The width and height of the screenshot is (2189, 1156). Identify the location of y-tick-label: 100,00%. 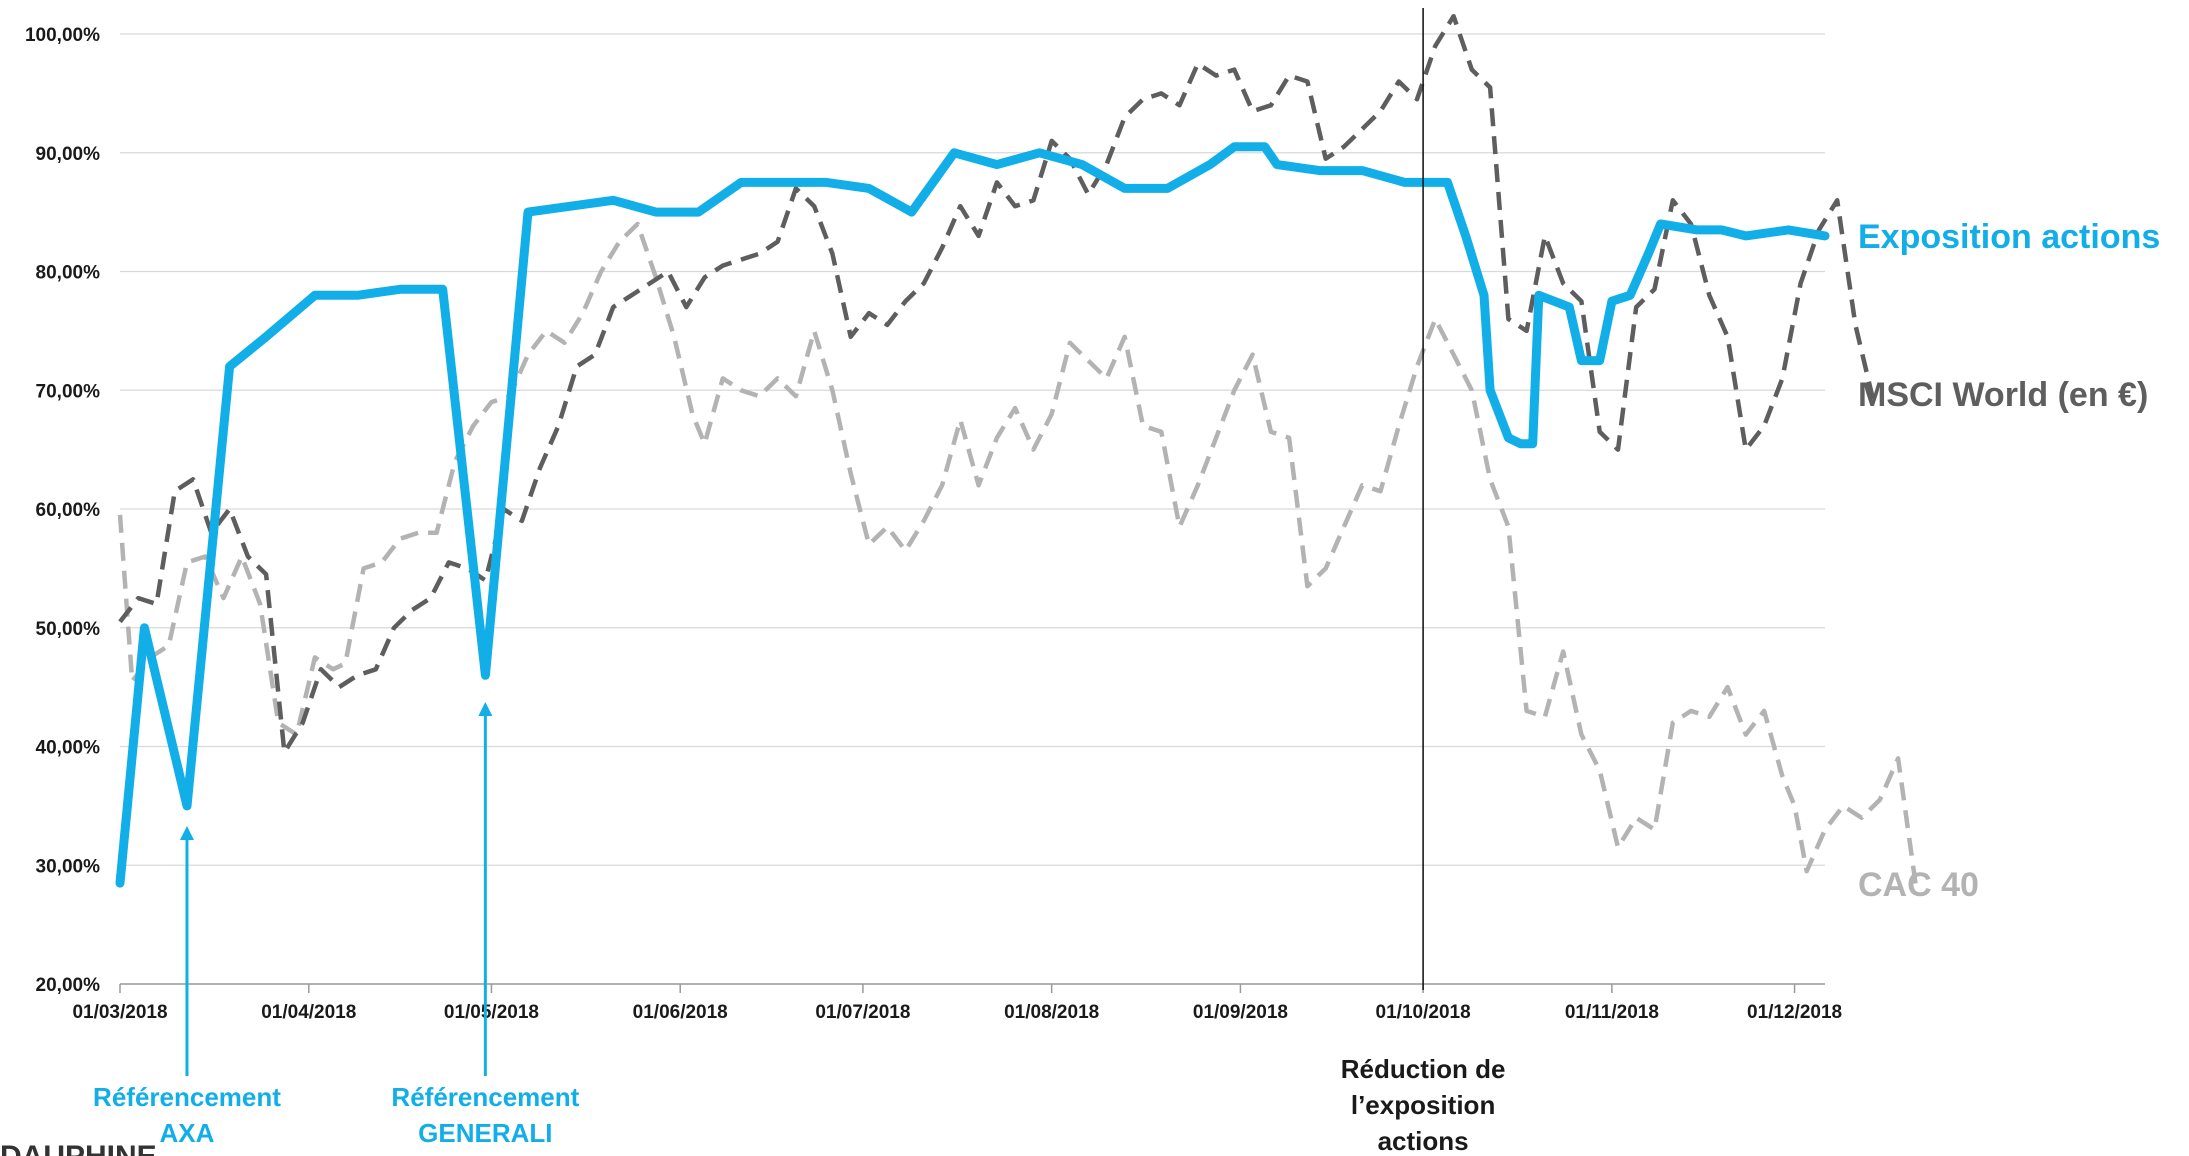
(62, 35).